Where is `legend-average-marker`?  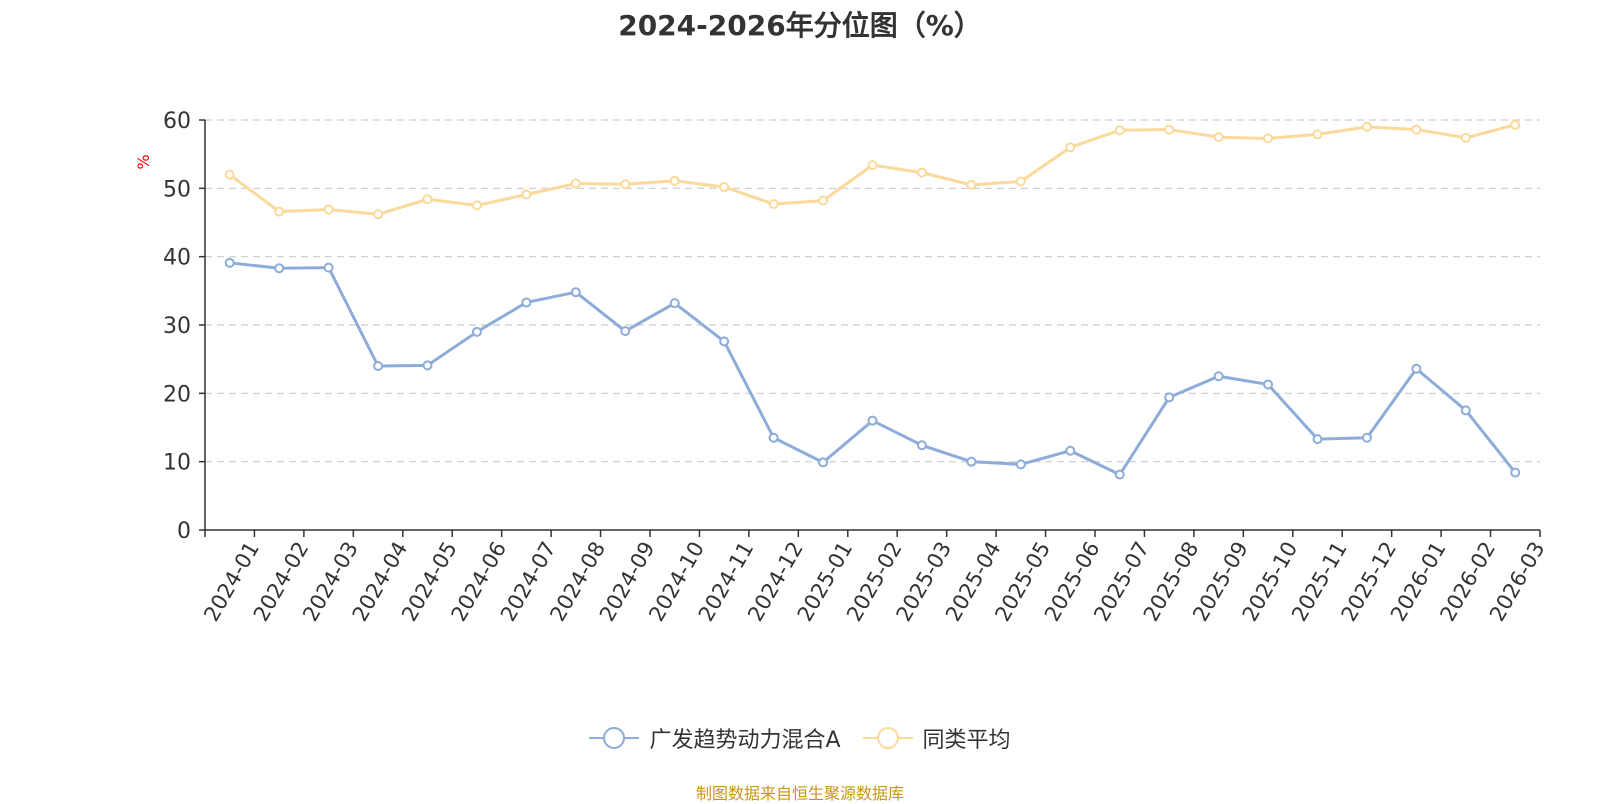
legend-average-marker is located at coordinates (887, 738).